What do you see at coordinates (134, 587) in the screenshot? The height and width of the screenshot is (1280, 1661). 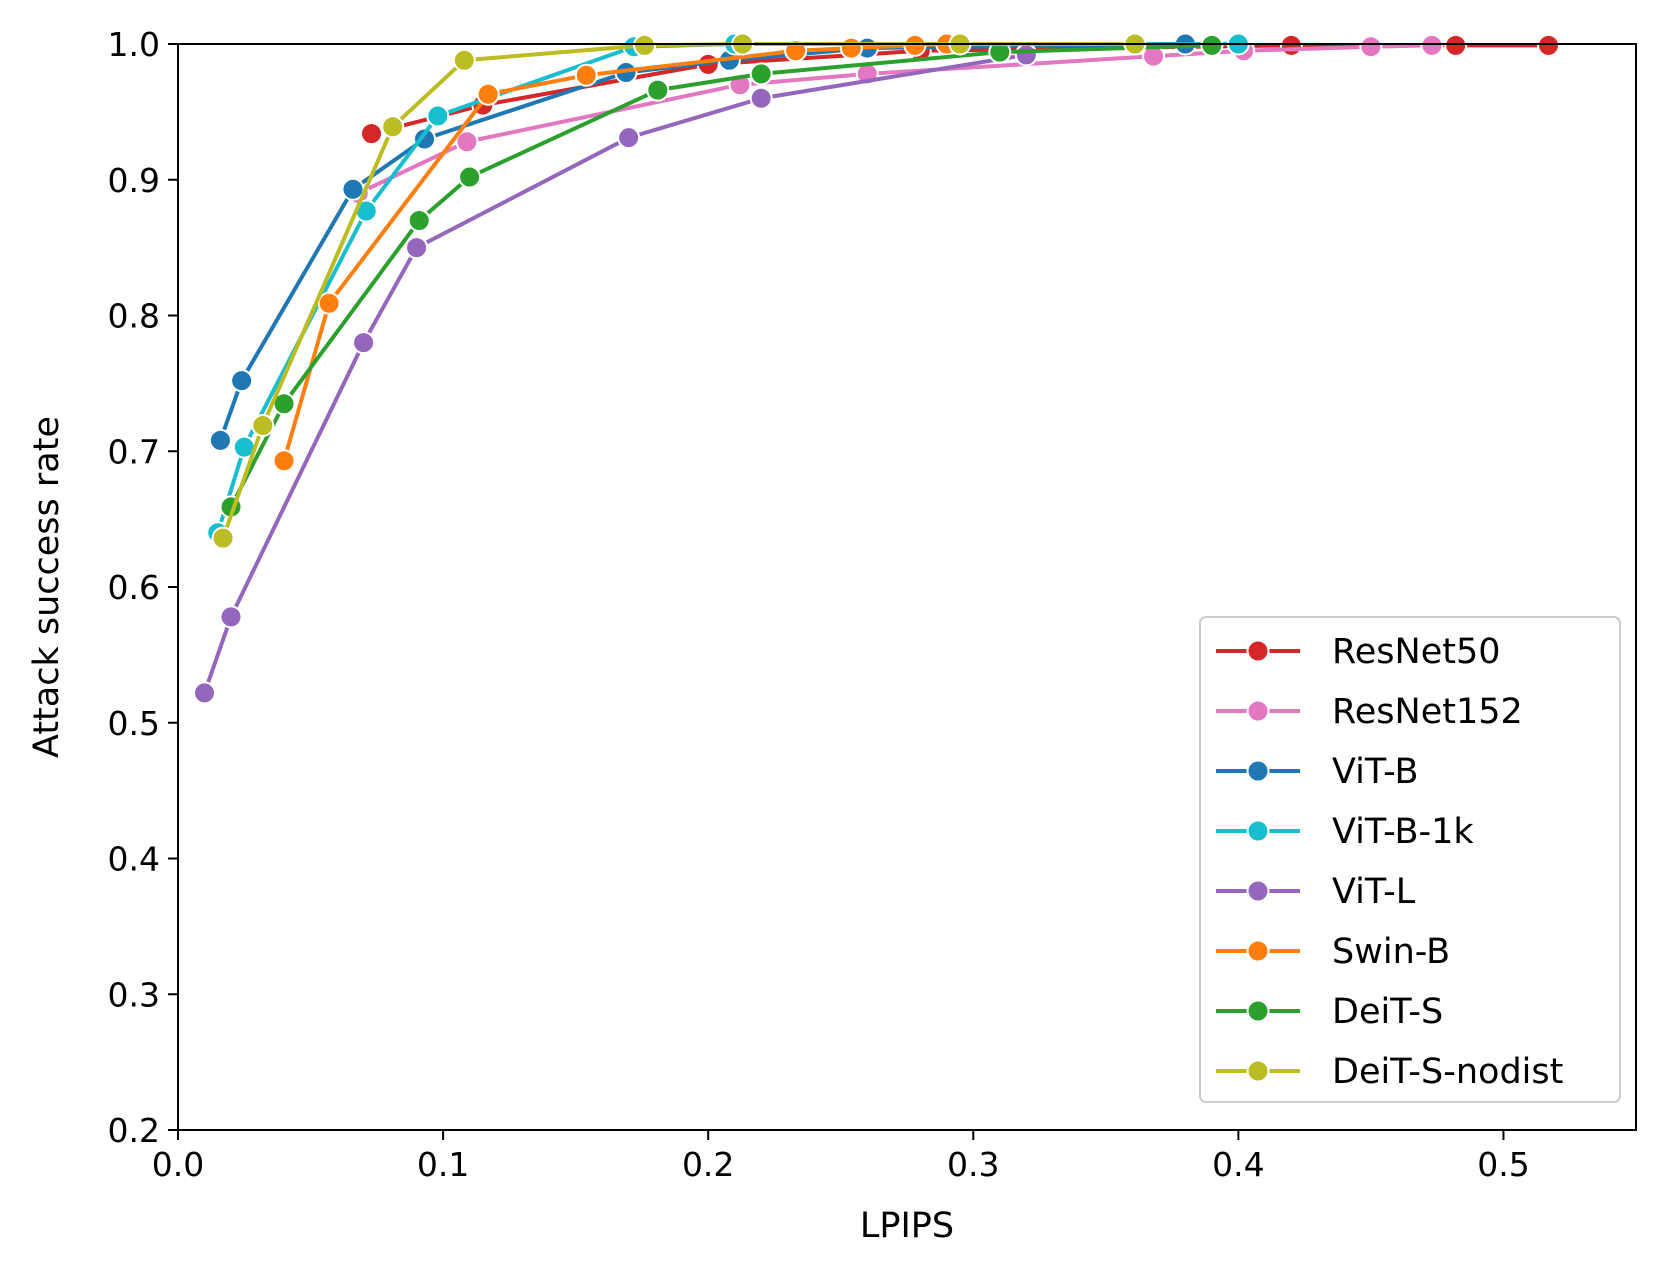 I see `y-tick-label: 0.6` at bounding box center [134, 587].